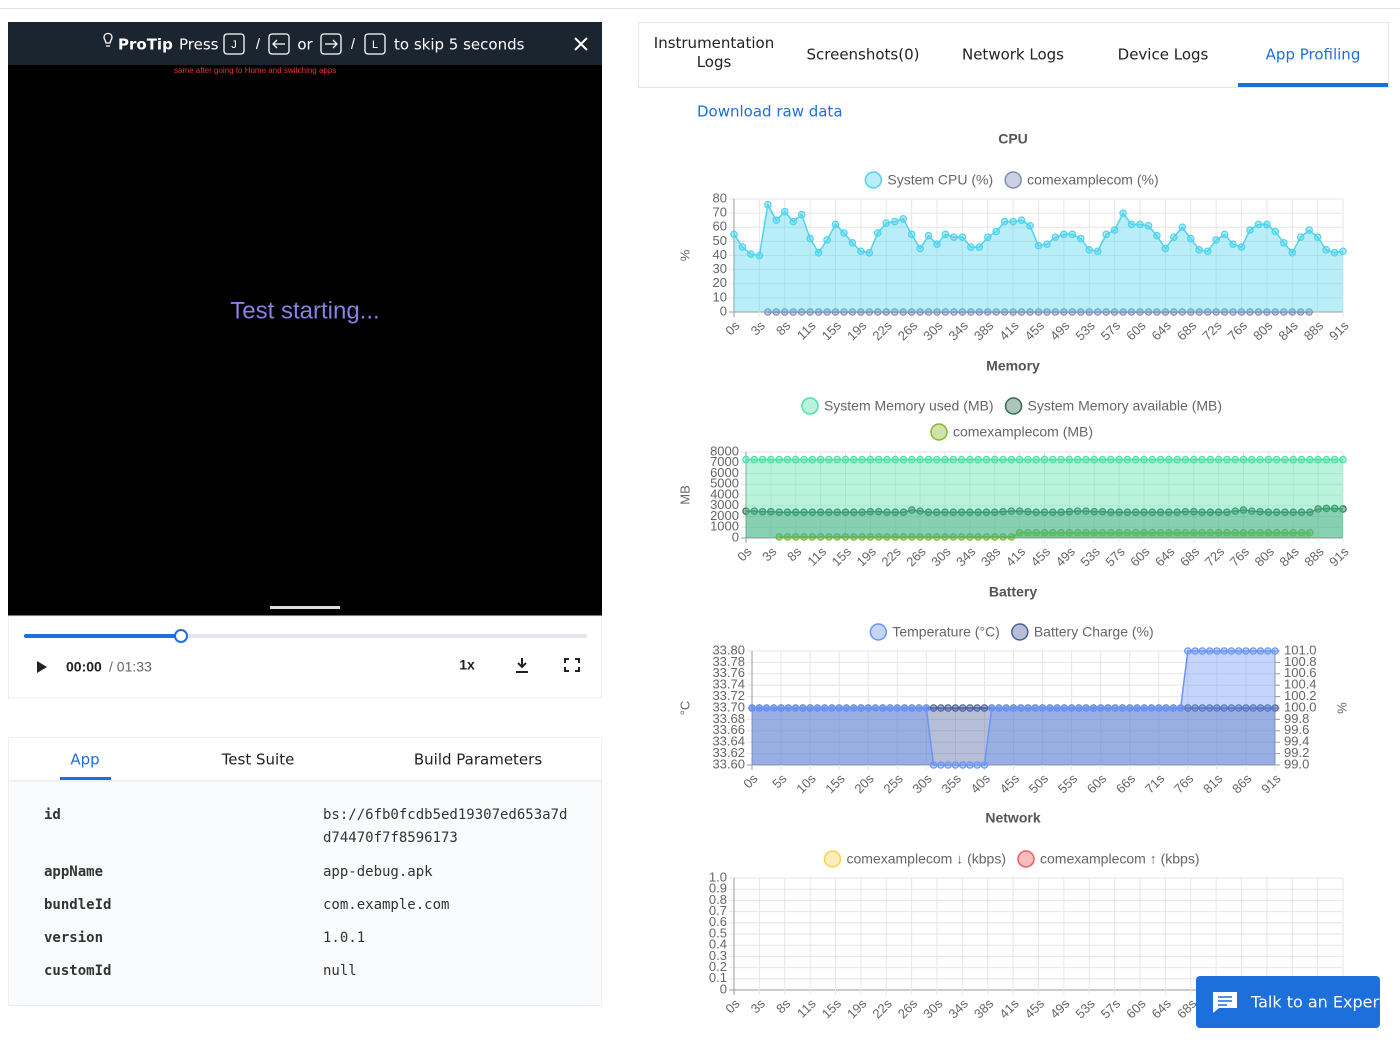 This screenshot has height=1051, width=1400. I want to click on close-icon, so click(581, 44).